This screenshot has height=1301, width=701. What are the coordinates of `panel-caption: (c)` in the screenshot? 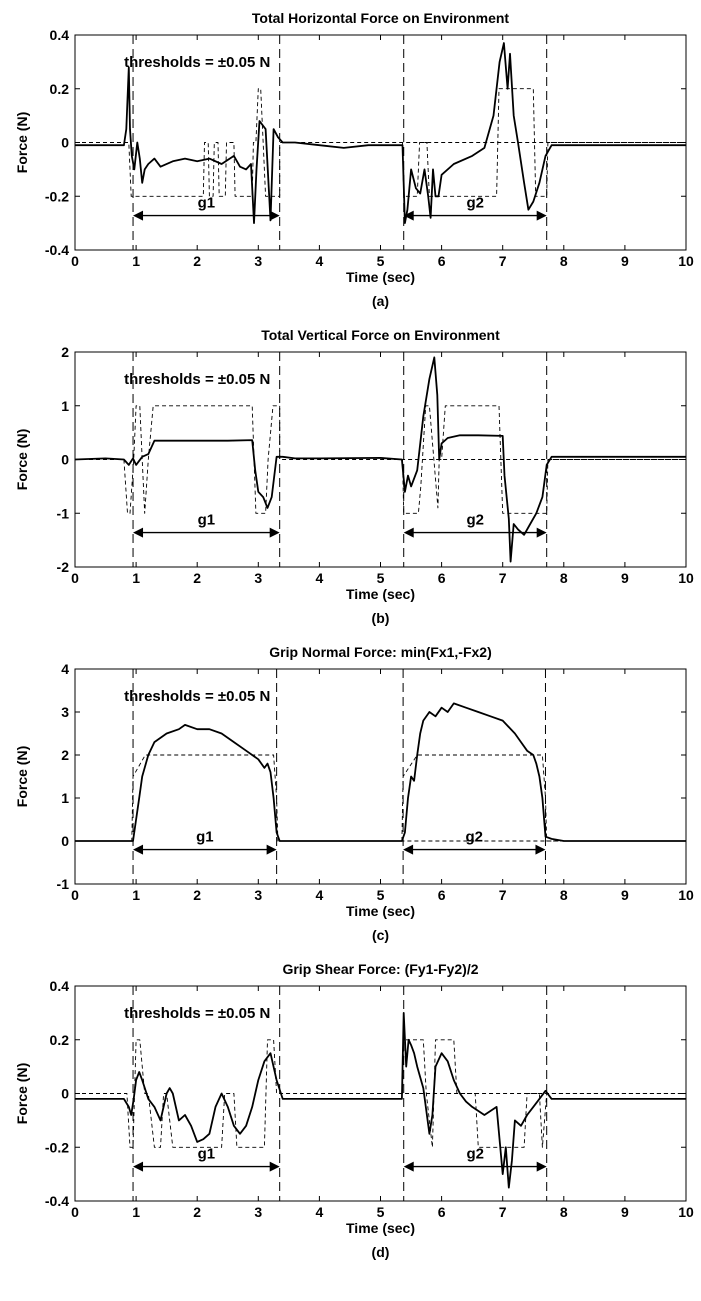 It's located at (380, 935).